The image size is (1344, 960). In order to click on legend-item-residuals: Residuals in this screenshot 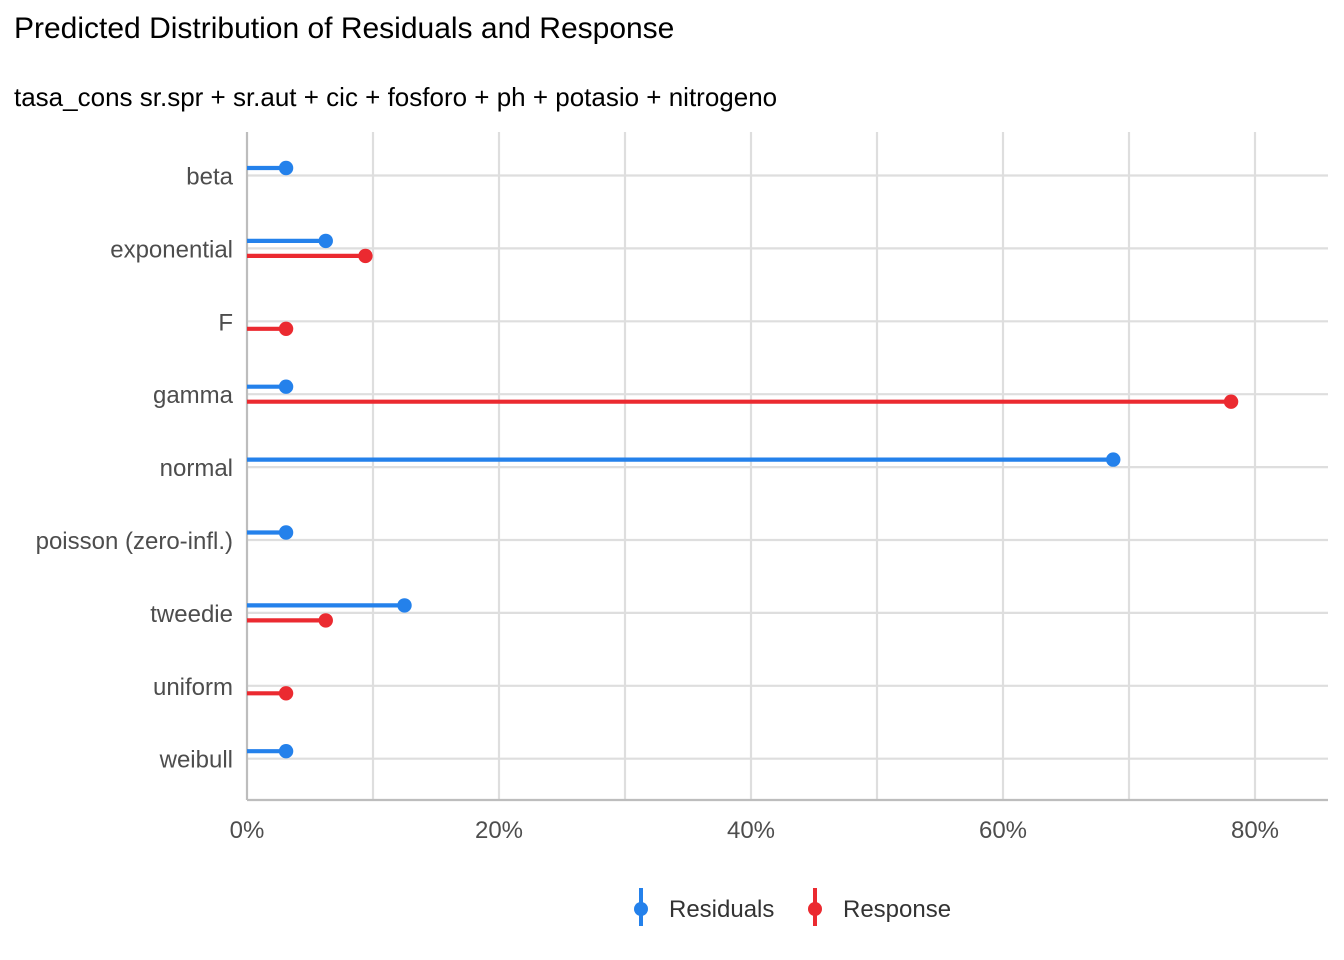, I will do `click(704, 907)`.